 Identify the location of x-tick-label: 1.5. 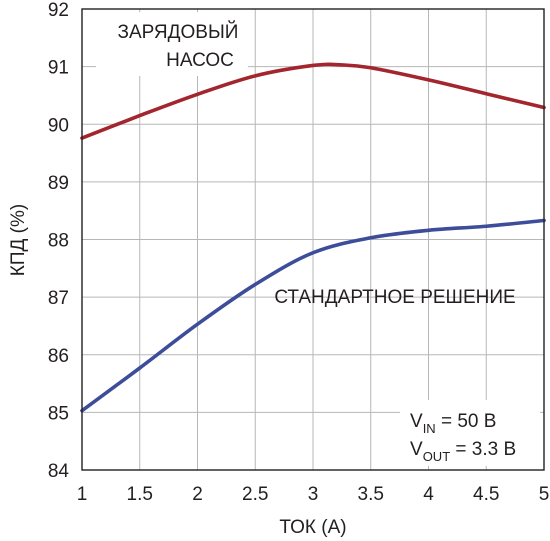
(140, 494).